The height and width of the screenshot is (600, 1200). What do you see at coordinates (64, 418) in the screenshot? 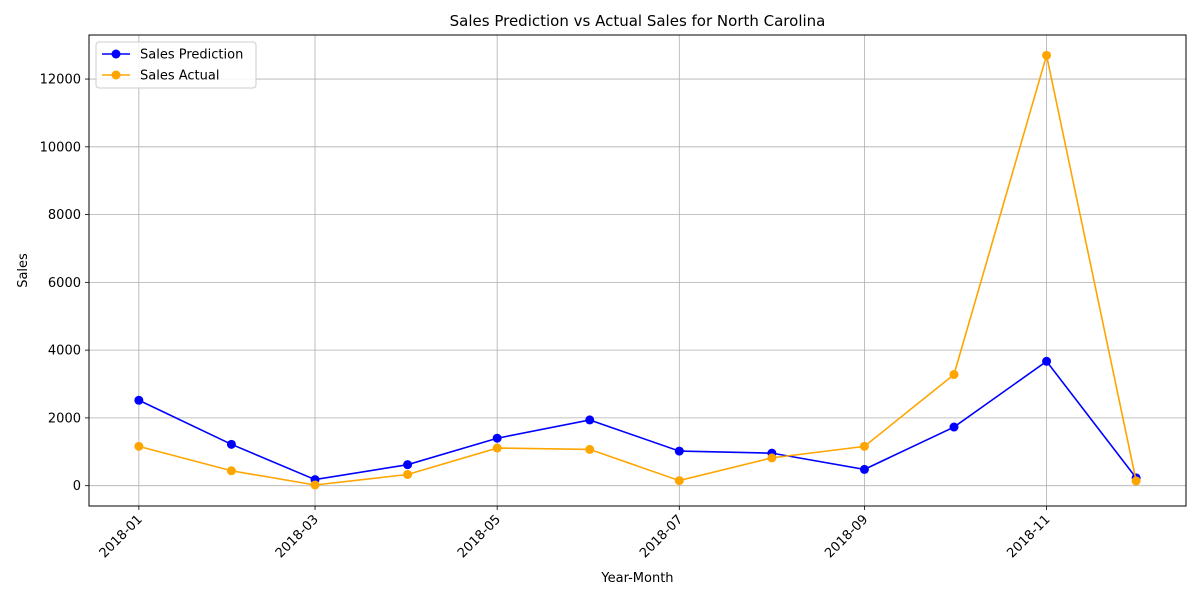
I see `y-tick-label: 2000` at bounding box center [64, 418].